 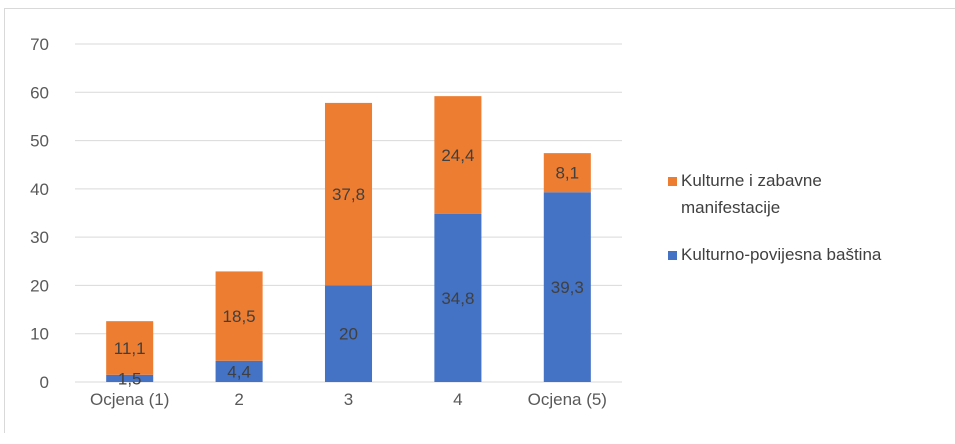 What do you see at coordinates (39, 237) in the screenshot?
I see `y-tick-label: 30` at bounding box center [39, 237].